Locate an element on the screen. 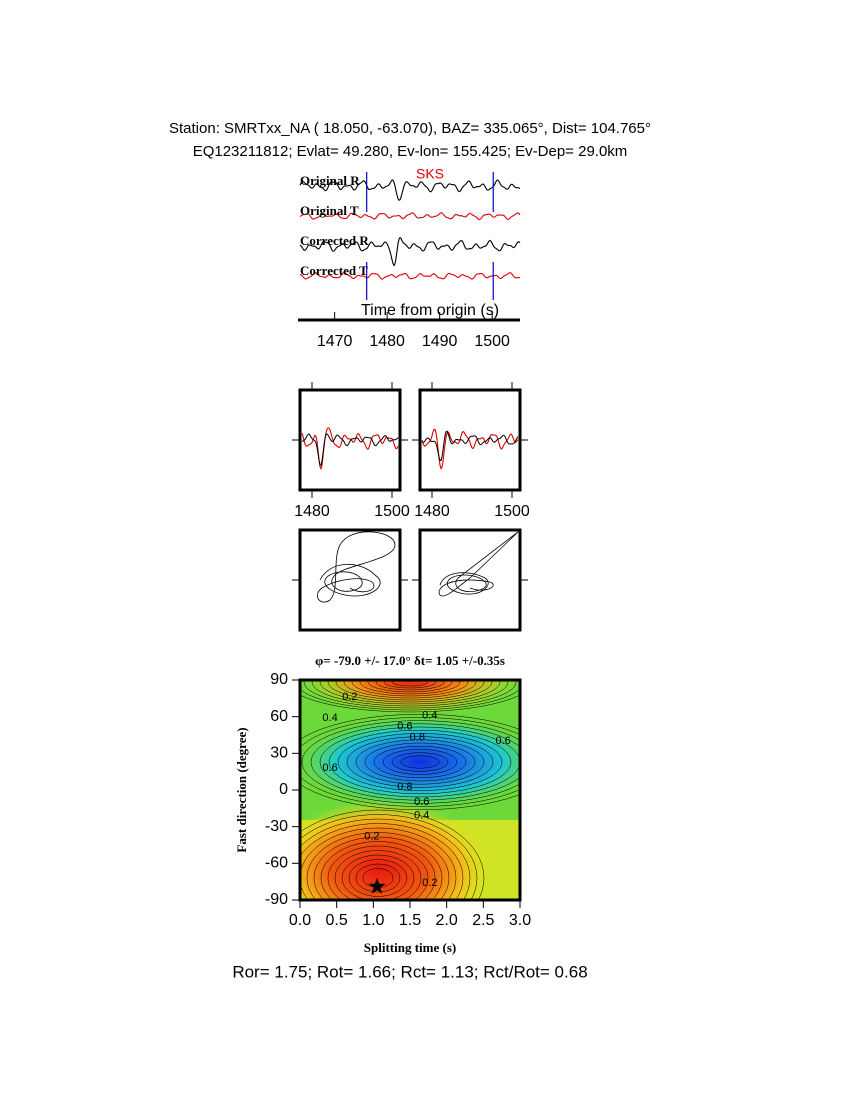  y-axis-label: Fast direction (degree) is located at coordinates (241, 789).